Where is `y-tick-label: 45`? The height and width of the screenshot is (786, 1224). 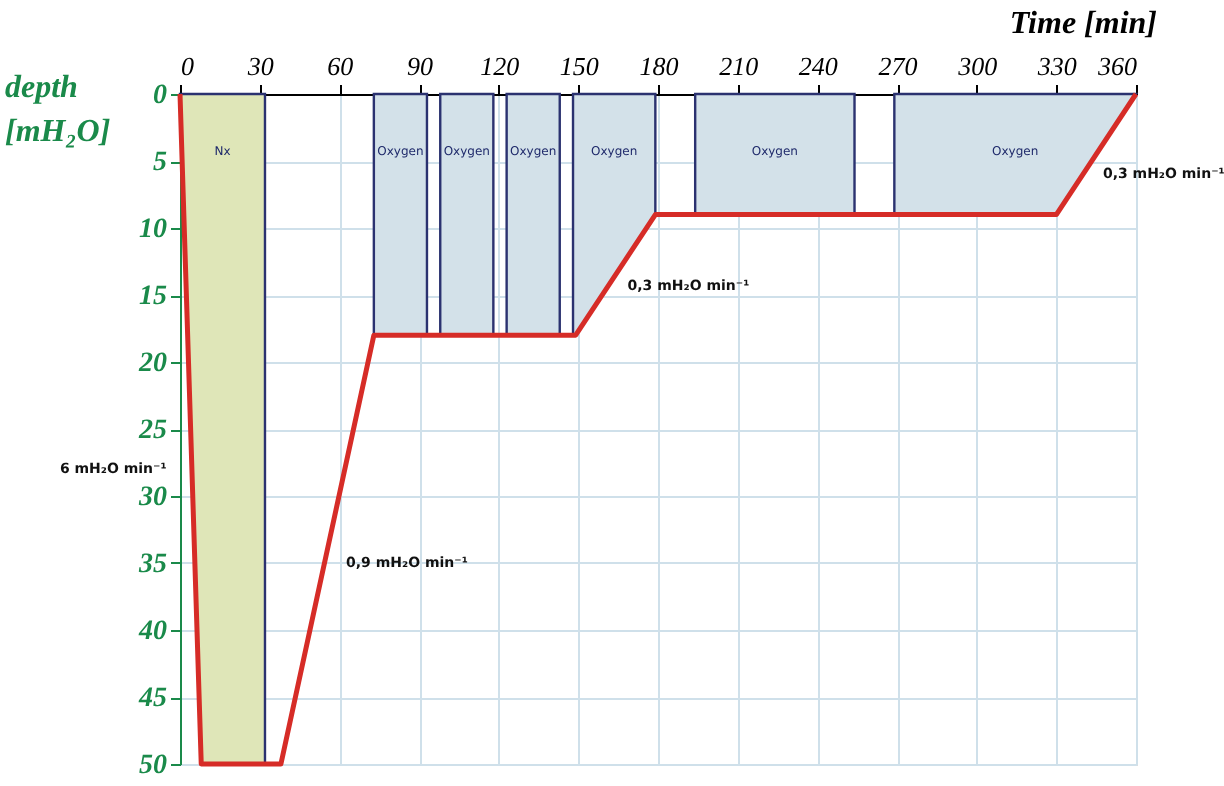
y-tick-label: 45 is located at coordinates (152, 699).